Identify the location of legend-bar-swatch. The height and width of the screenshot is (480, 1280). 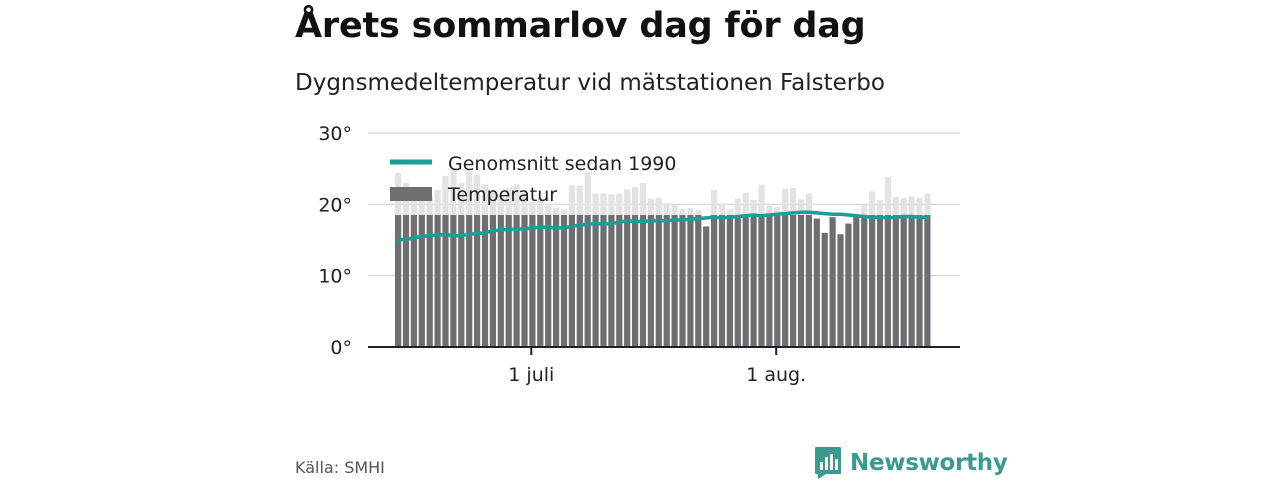
(411, 194).